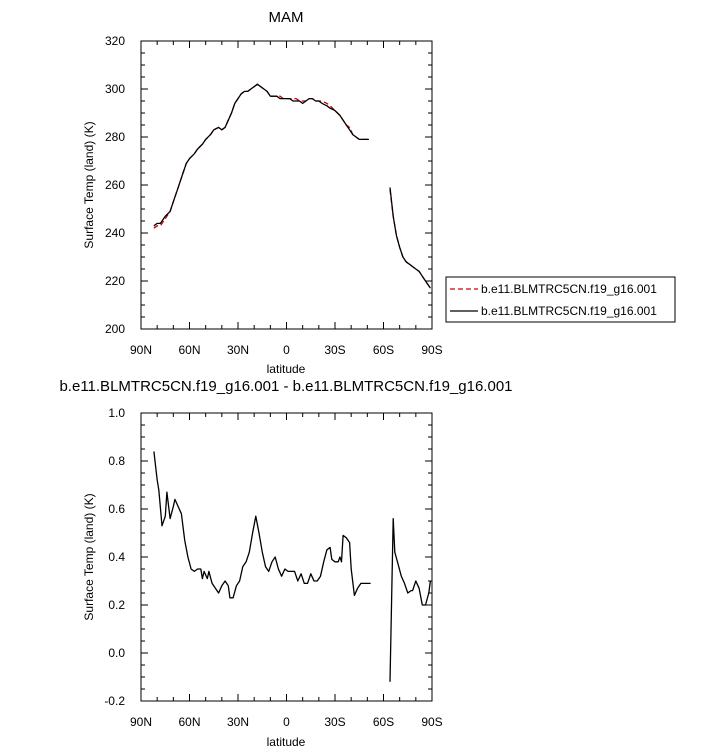  I want to click on top-x-tick-label: 0, so click(286, 350).